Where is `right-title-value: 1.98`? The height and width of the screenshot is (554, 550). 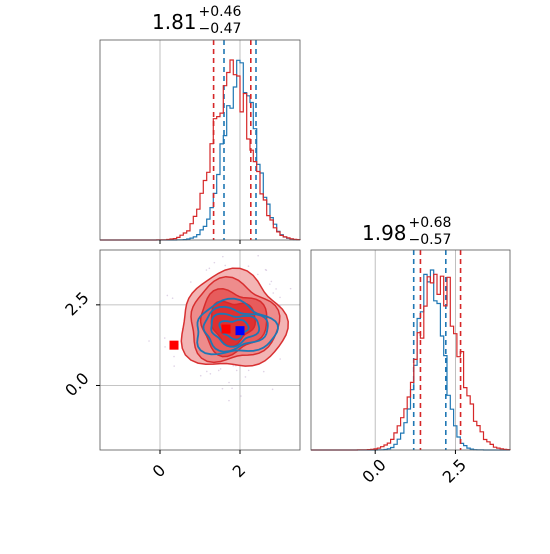 right-title-value: 1.98 is located at coordinates (384, 233).